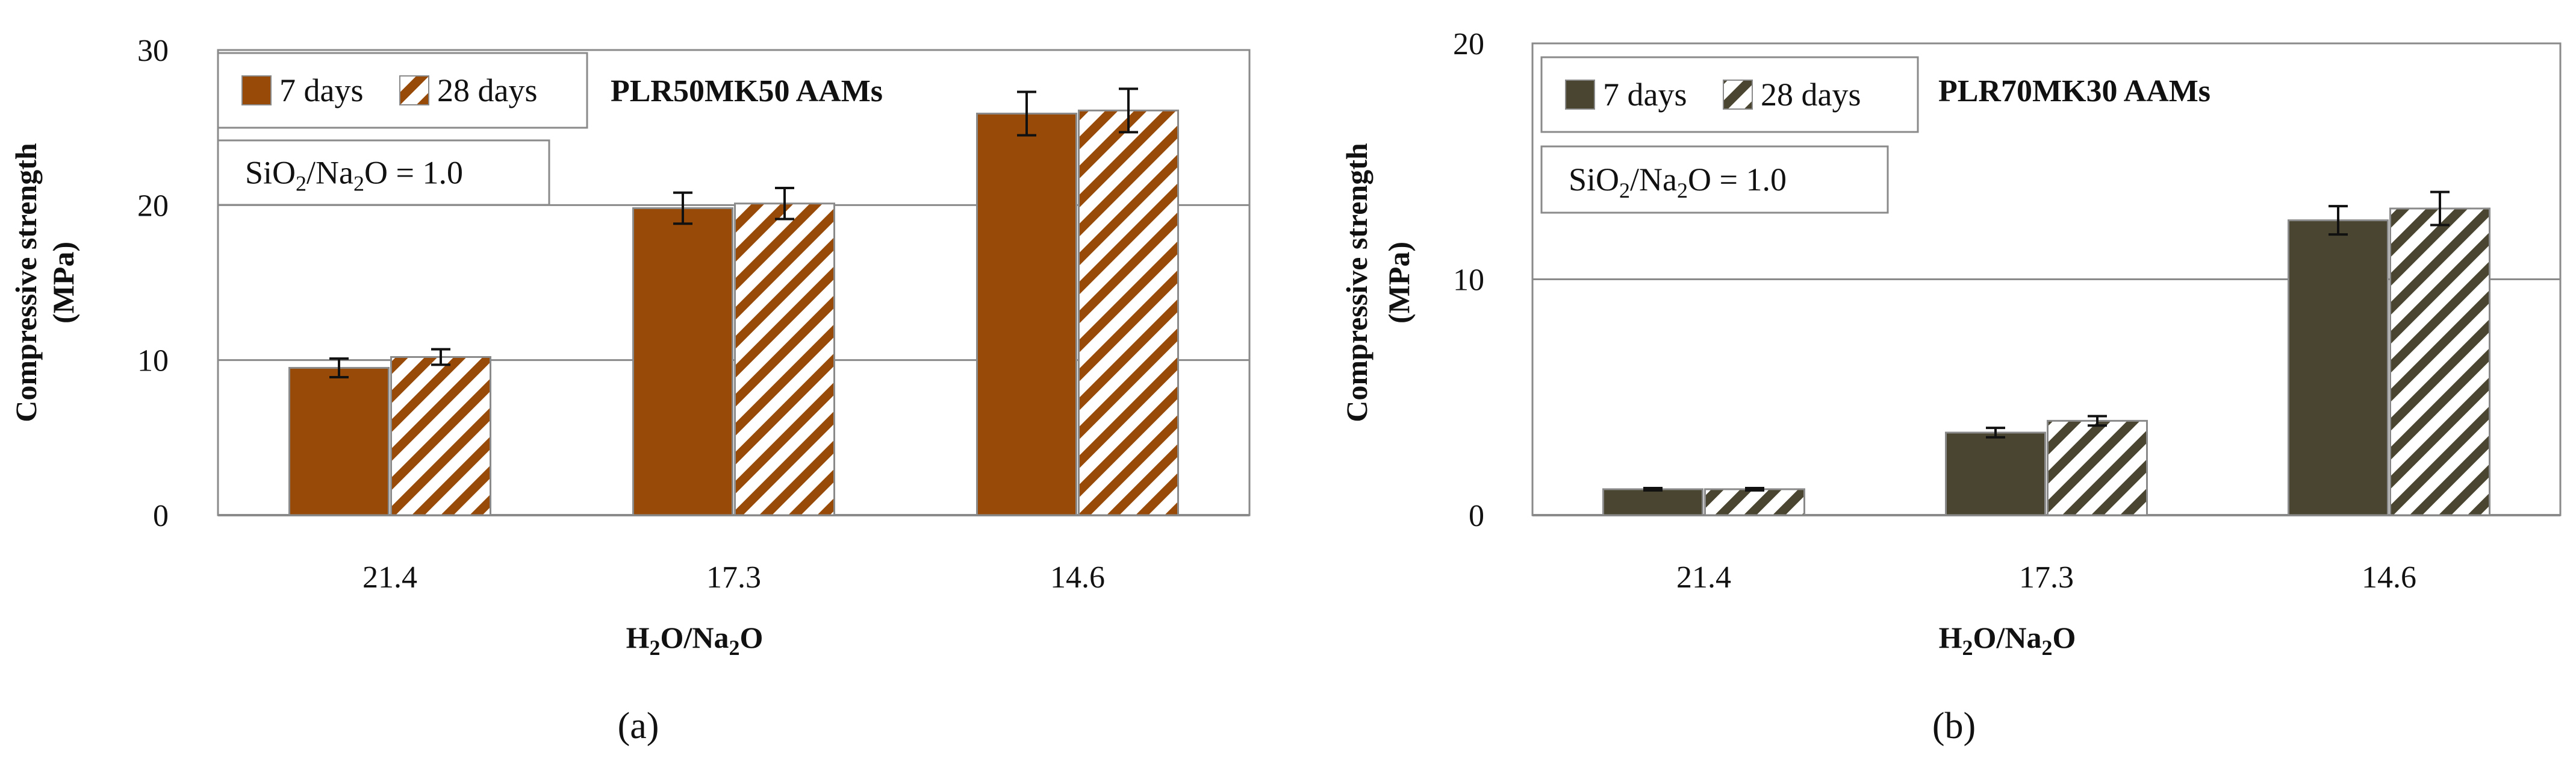 The height and width of the screenshot is (761, 2576). Describe the element at coordinates (2074, 91) in the screenshot. I see `chart-title: PLR70MK30 AAMs` at that location.